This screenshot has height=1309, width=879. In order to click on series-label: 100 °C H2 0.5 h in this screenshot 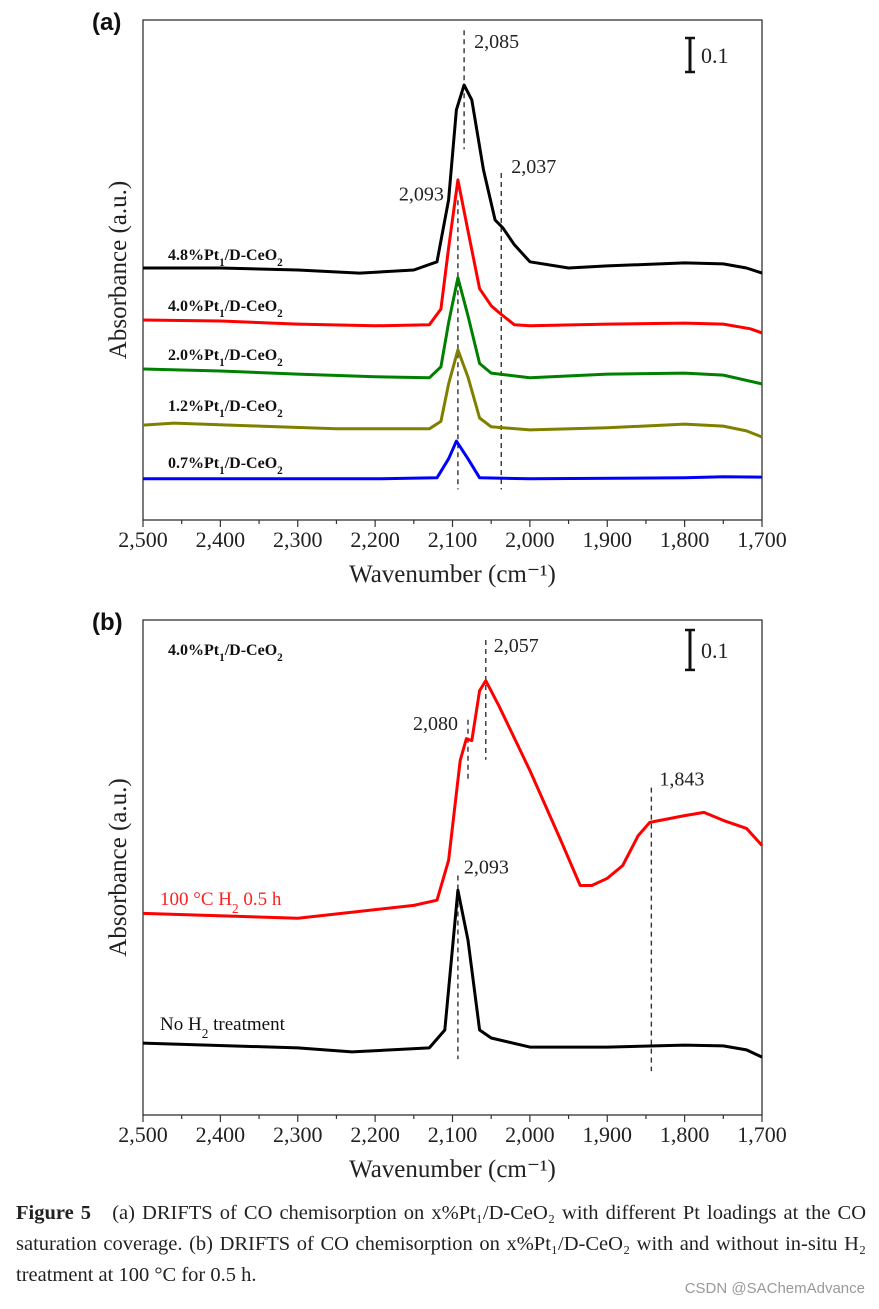, I will do `click(221, 902)`.